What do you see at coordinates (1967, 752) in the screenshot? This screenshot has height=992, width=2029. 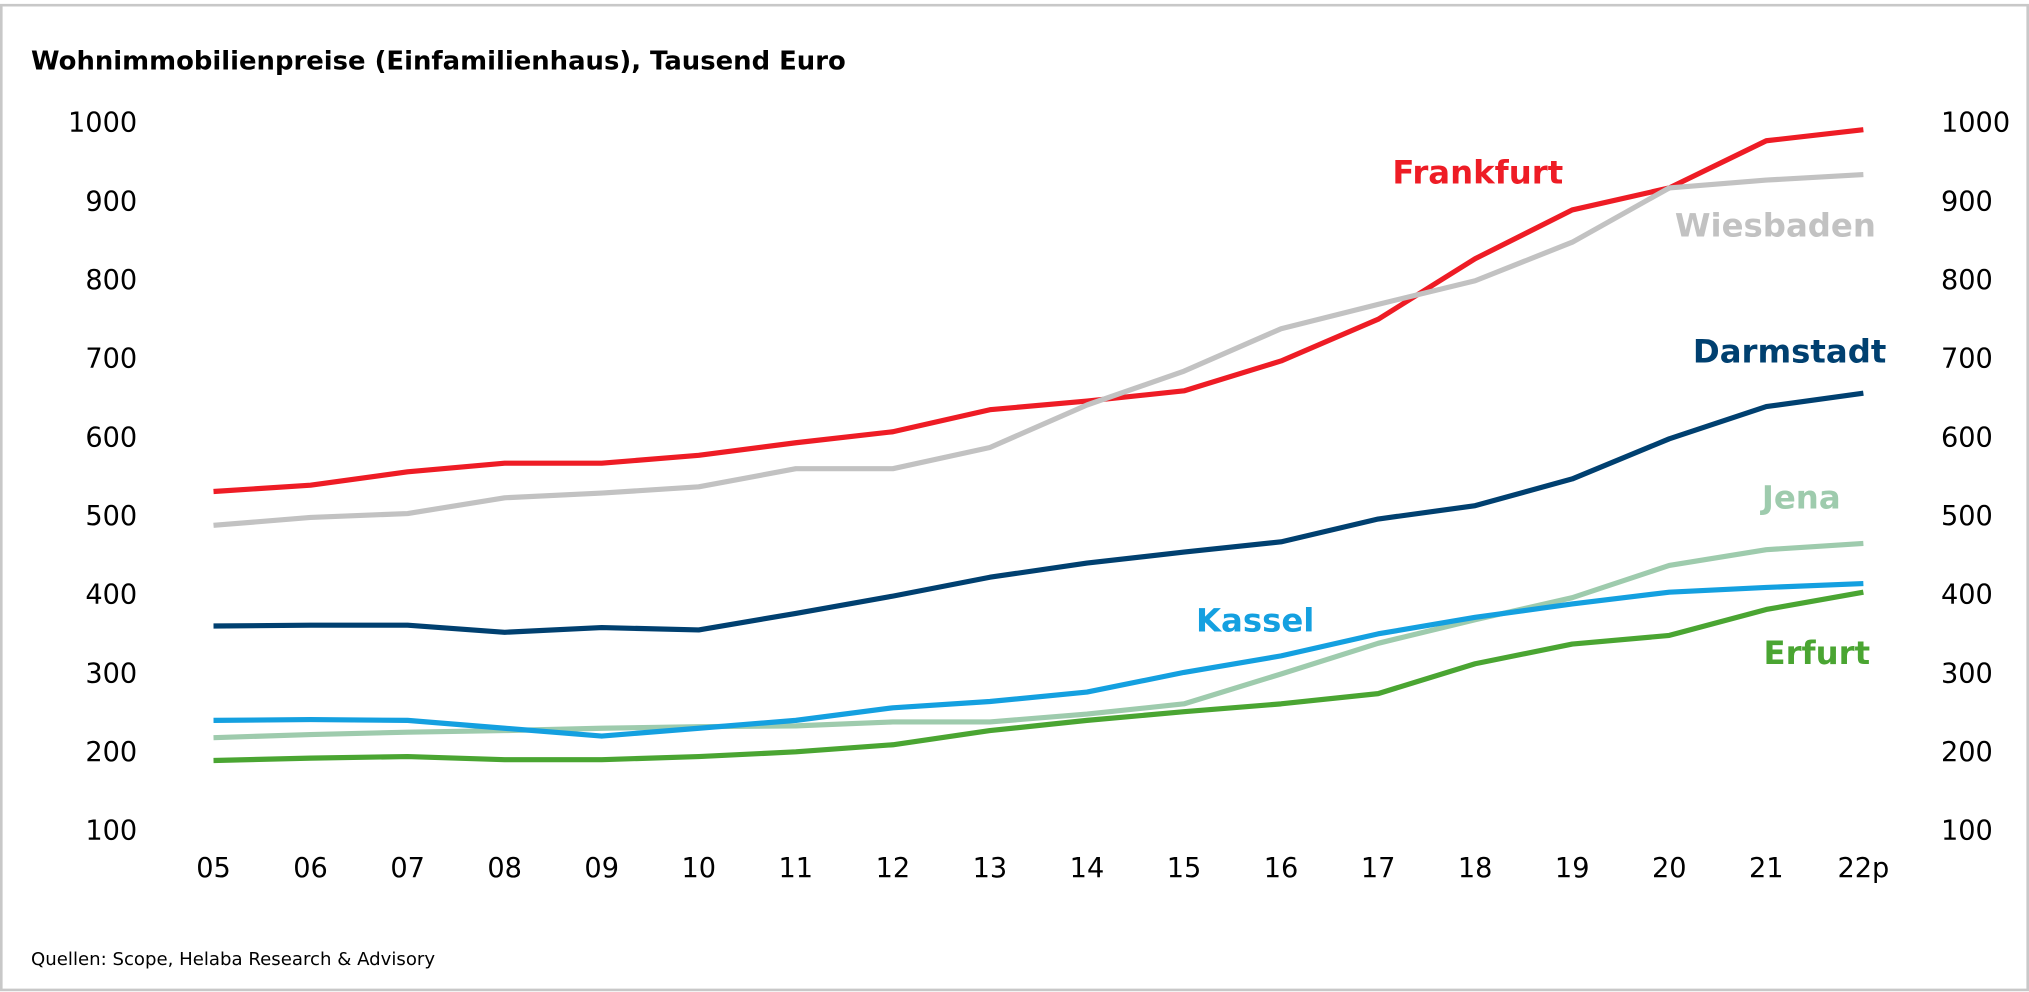 I see `y2-tick-label: 200` at bounding box center [1967, 752].